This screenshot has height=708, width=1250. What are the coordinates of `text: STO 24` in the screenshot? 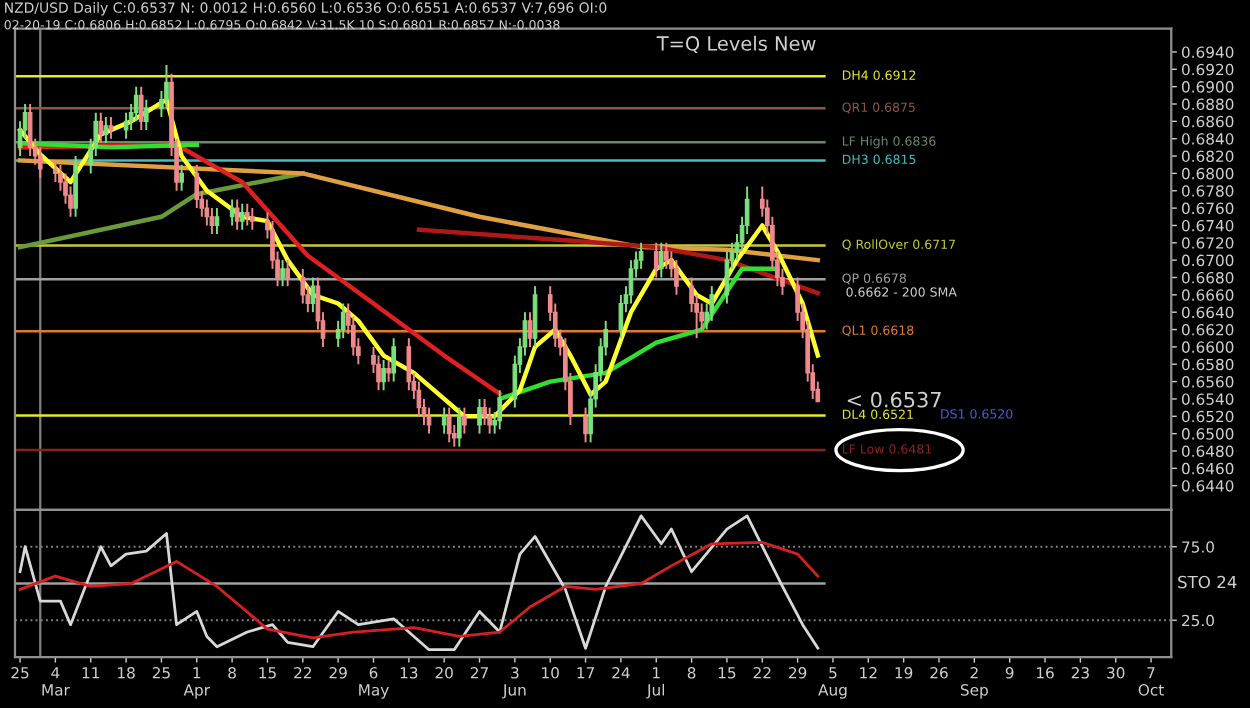 It's located at (1207, 582).